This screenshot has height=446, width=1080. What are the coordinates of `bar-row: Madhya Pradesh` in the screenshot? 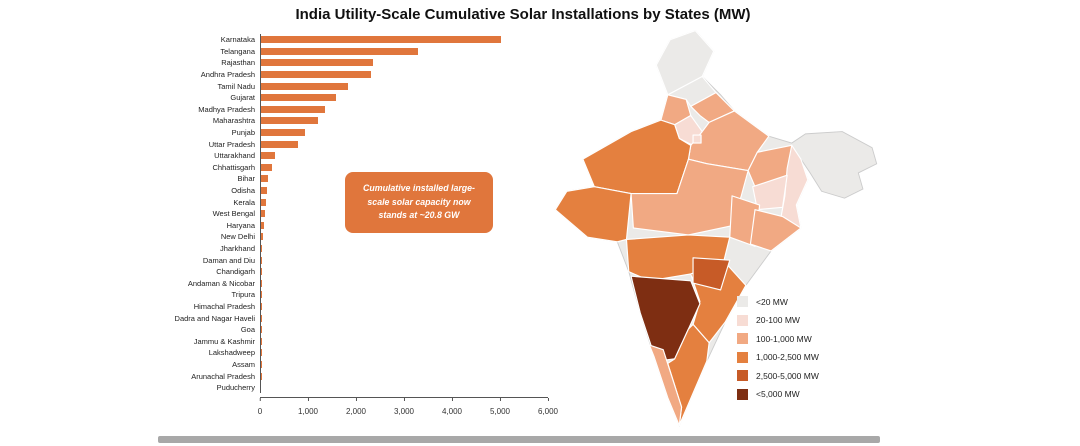 It's located at (354, 109).